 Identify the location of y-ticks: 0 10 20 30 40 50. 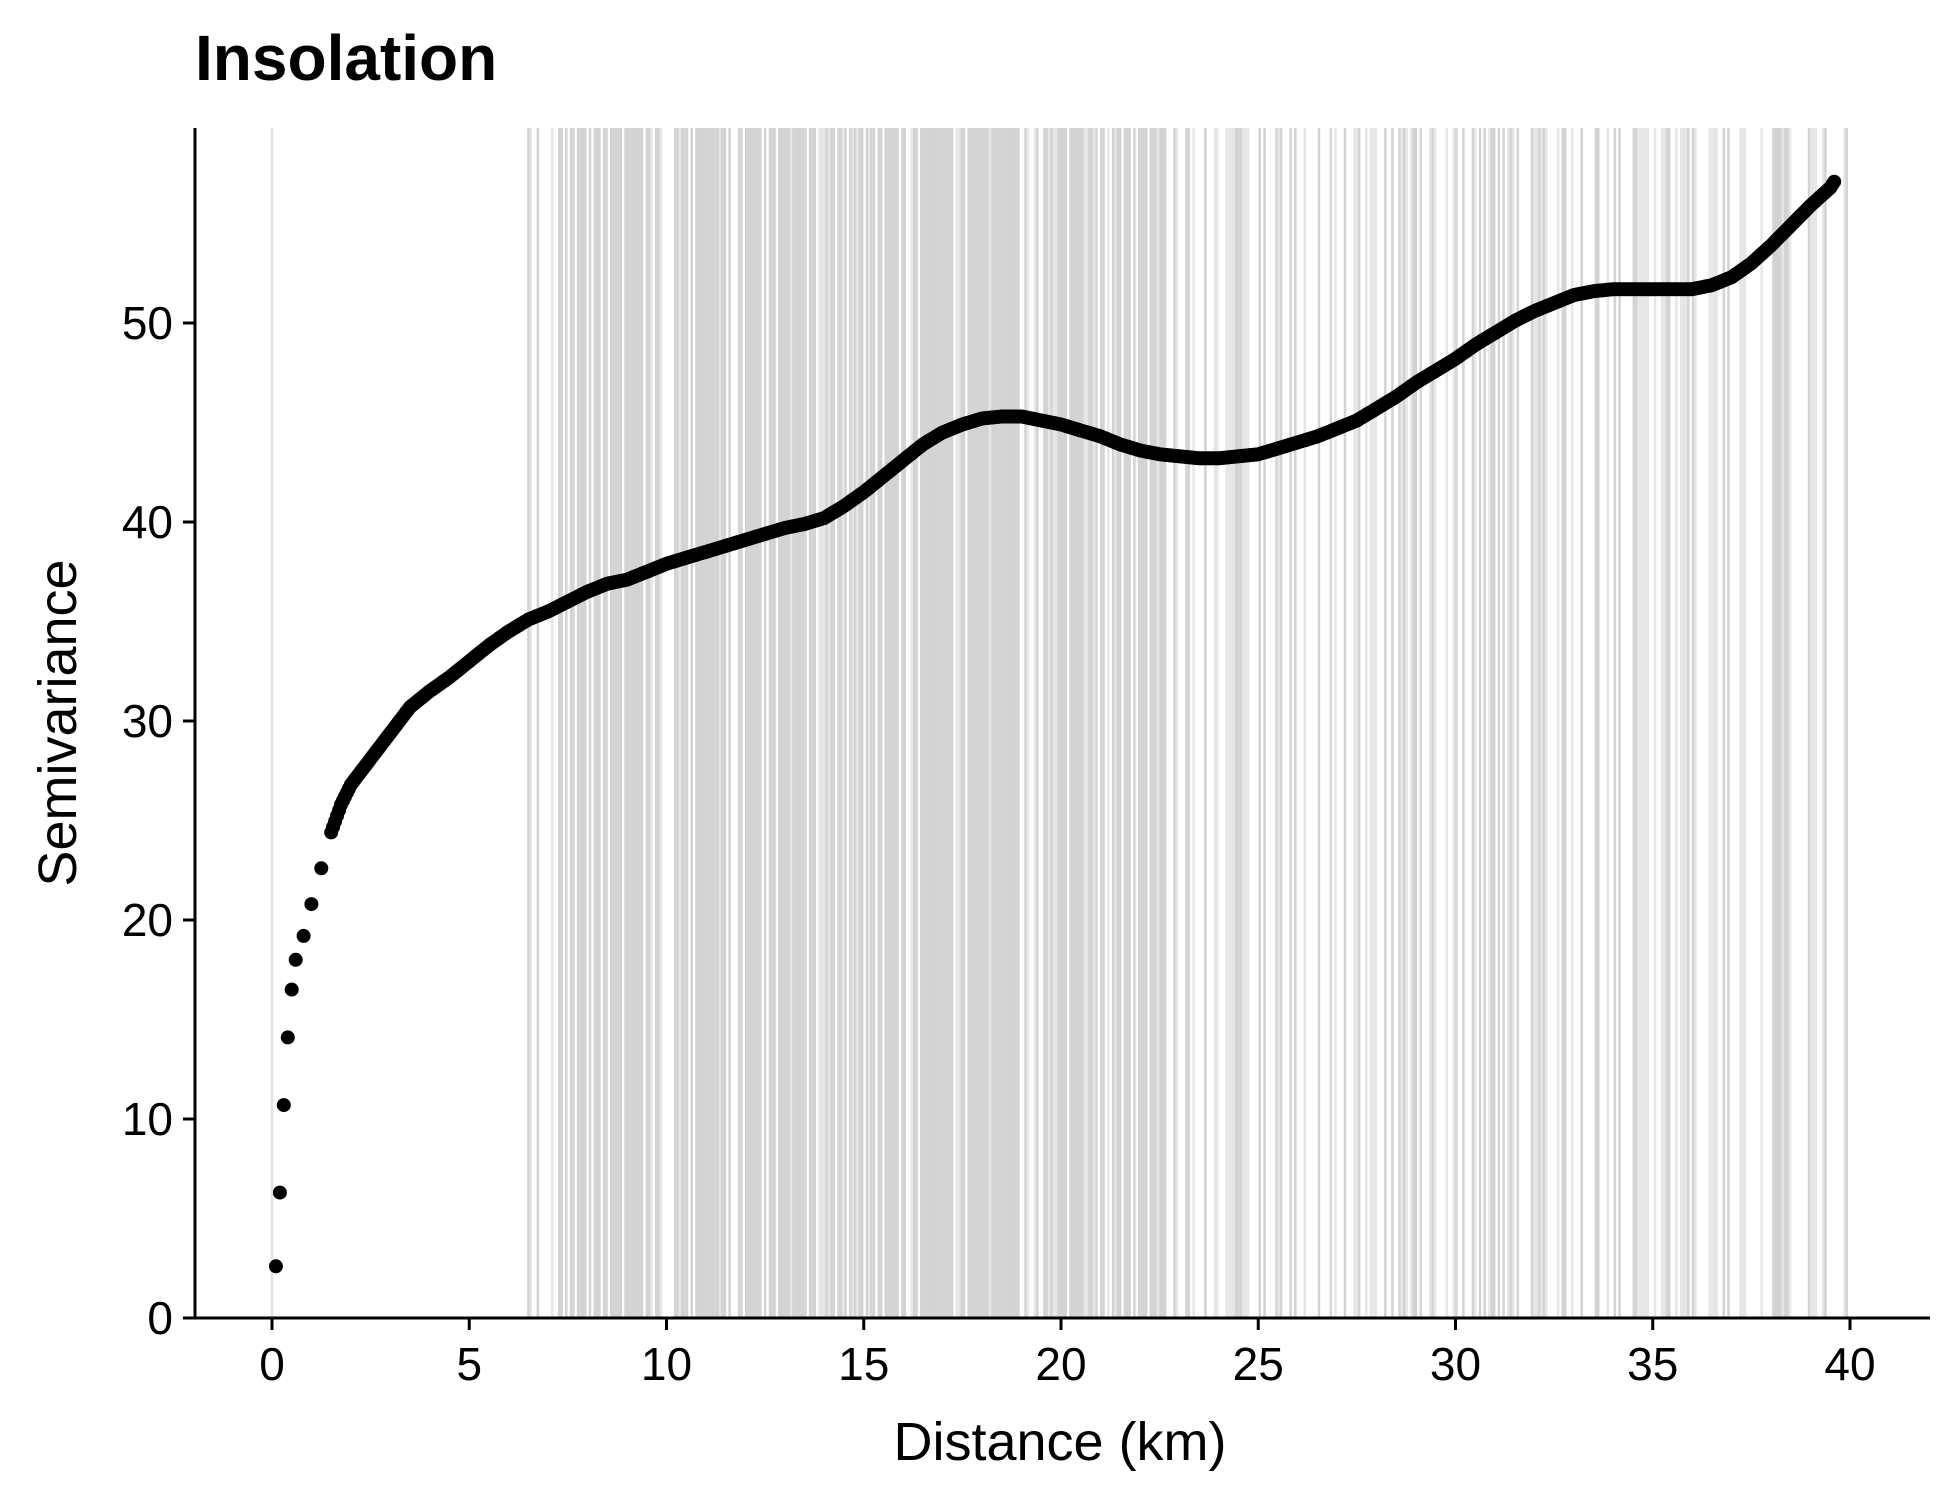
(158, 820).